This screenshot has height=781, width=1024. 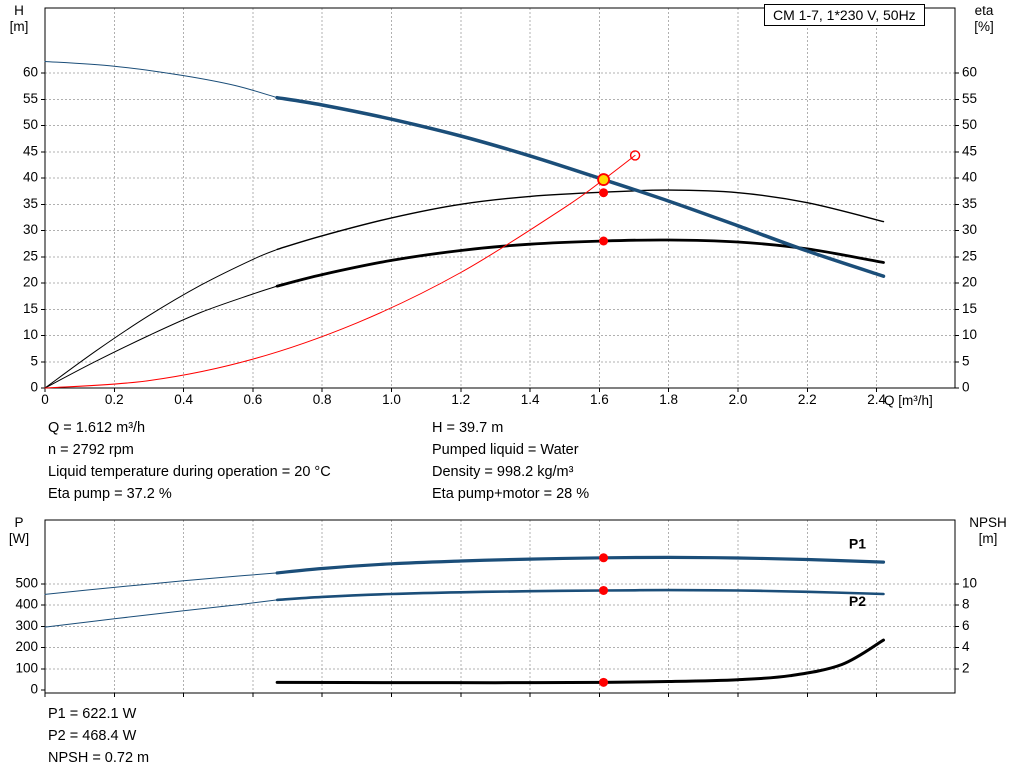 I want to click on npsh-axis-name: NPSH, so click(x=988, y=522).